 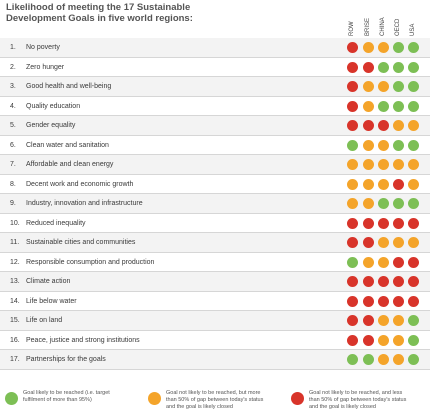 What do you see at coordinates (15, 223) in the screenshot?
I see `row-number: 10.` at bounding box center [15, 223].